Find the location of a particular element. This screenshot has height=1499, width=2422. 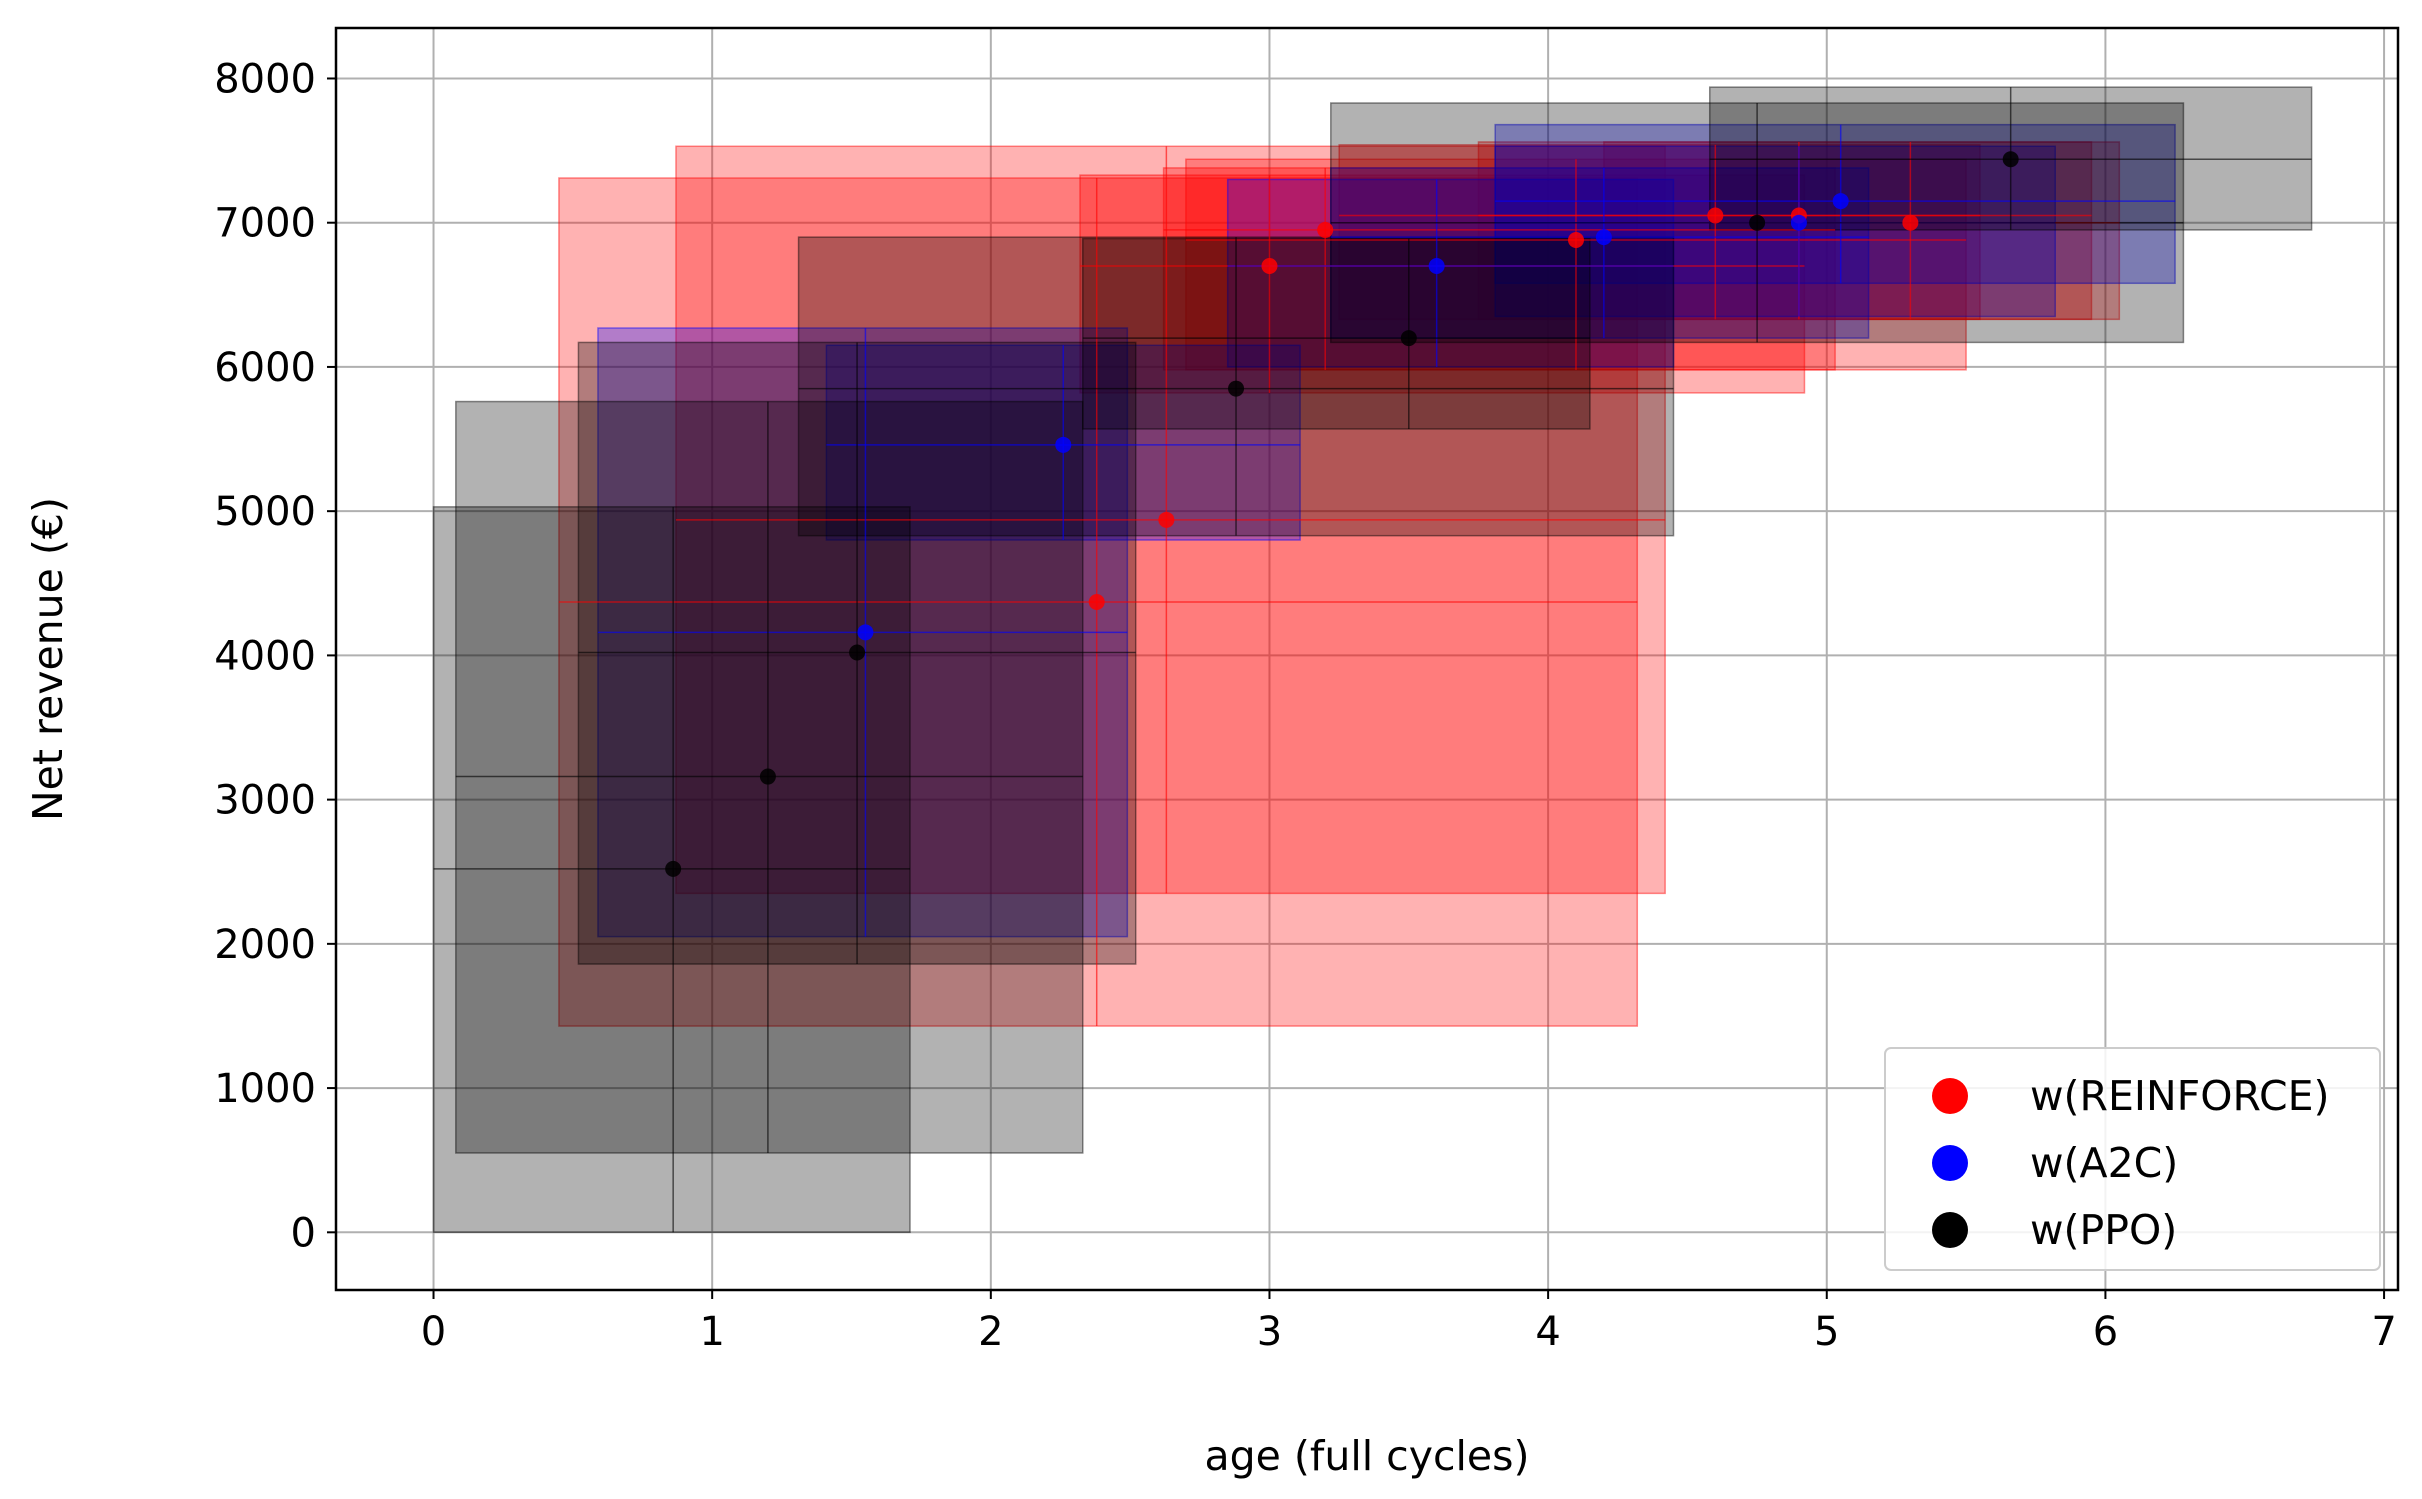

x-tick-label: 3 is located at coordinates (1269, 1332).